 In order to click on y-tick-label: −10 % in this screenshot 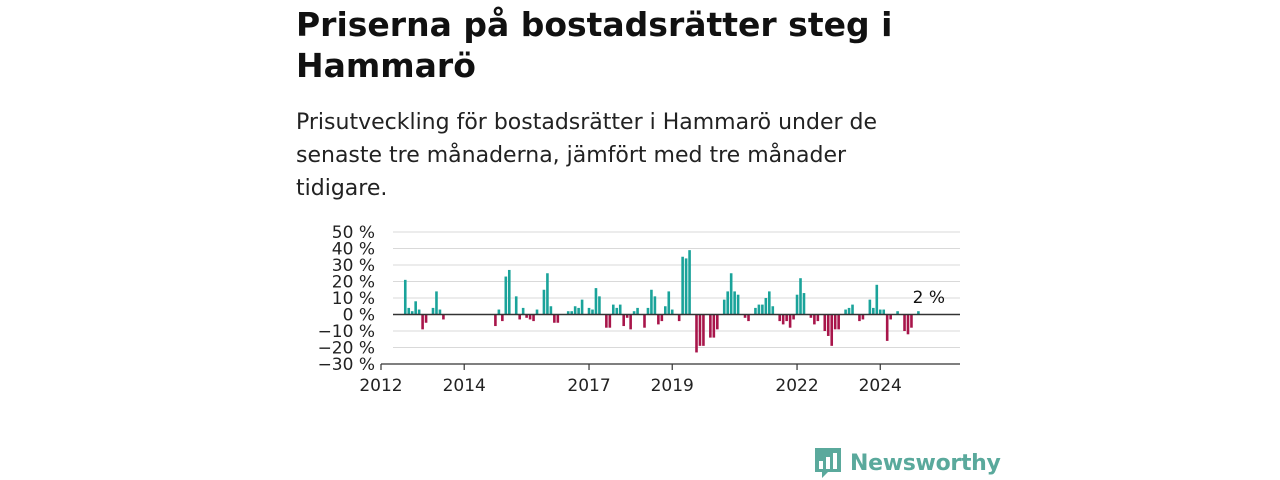, I will do `click(346, 332)`.